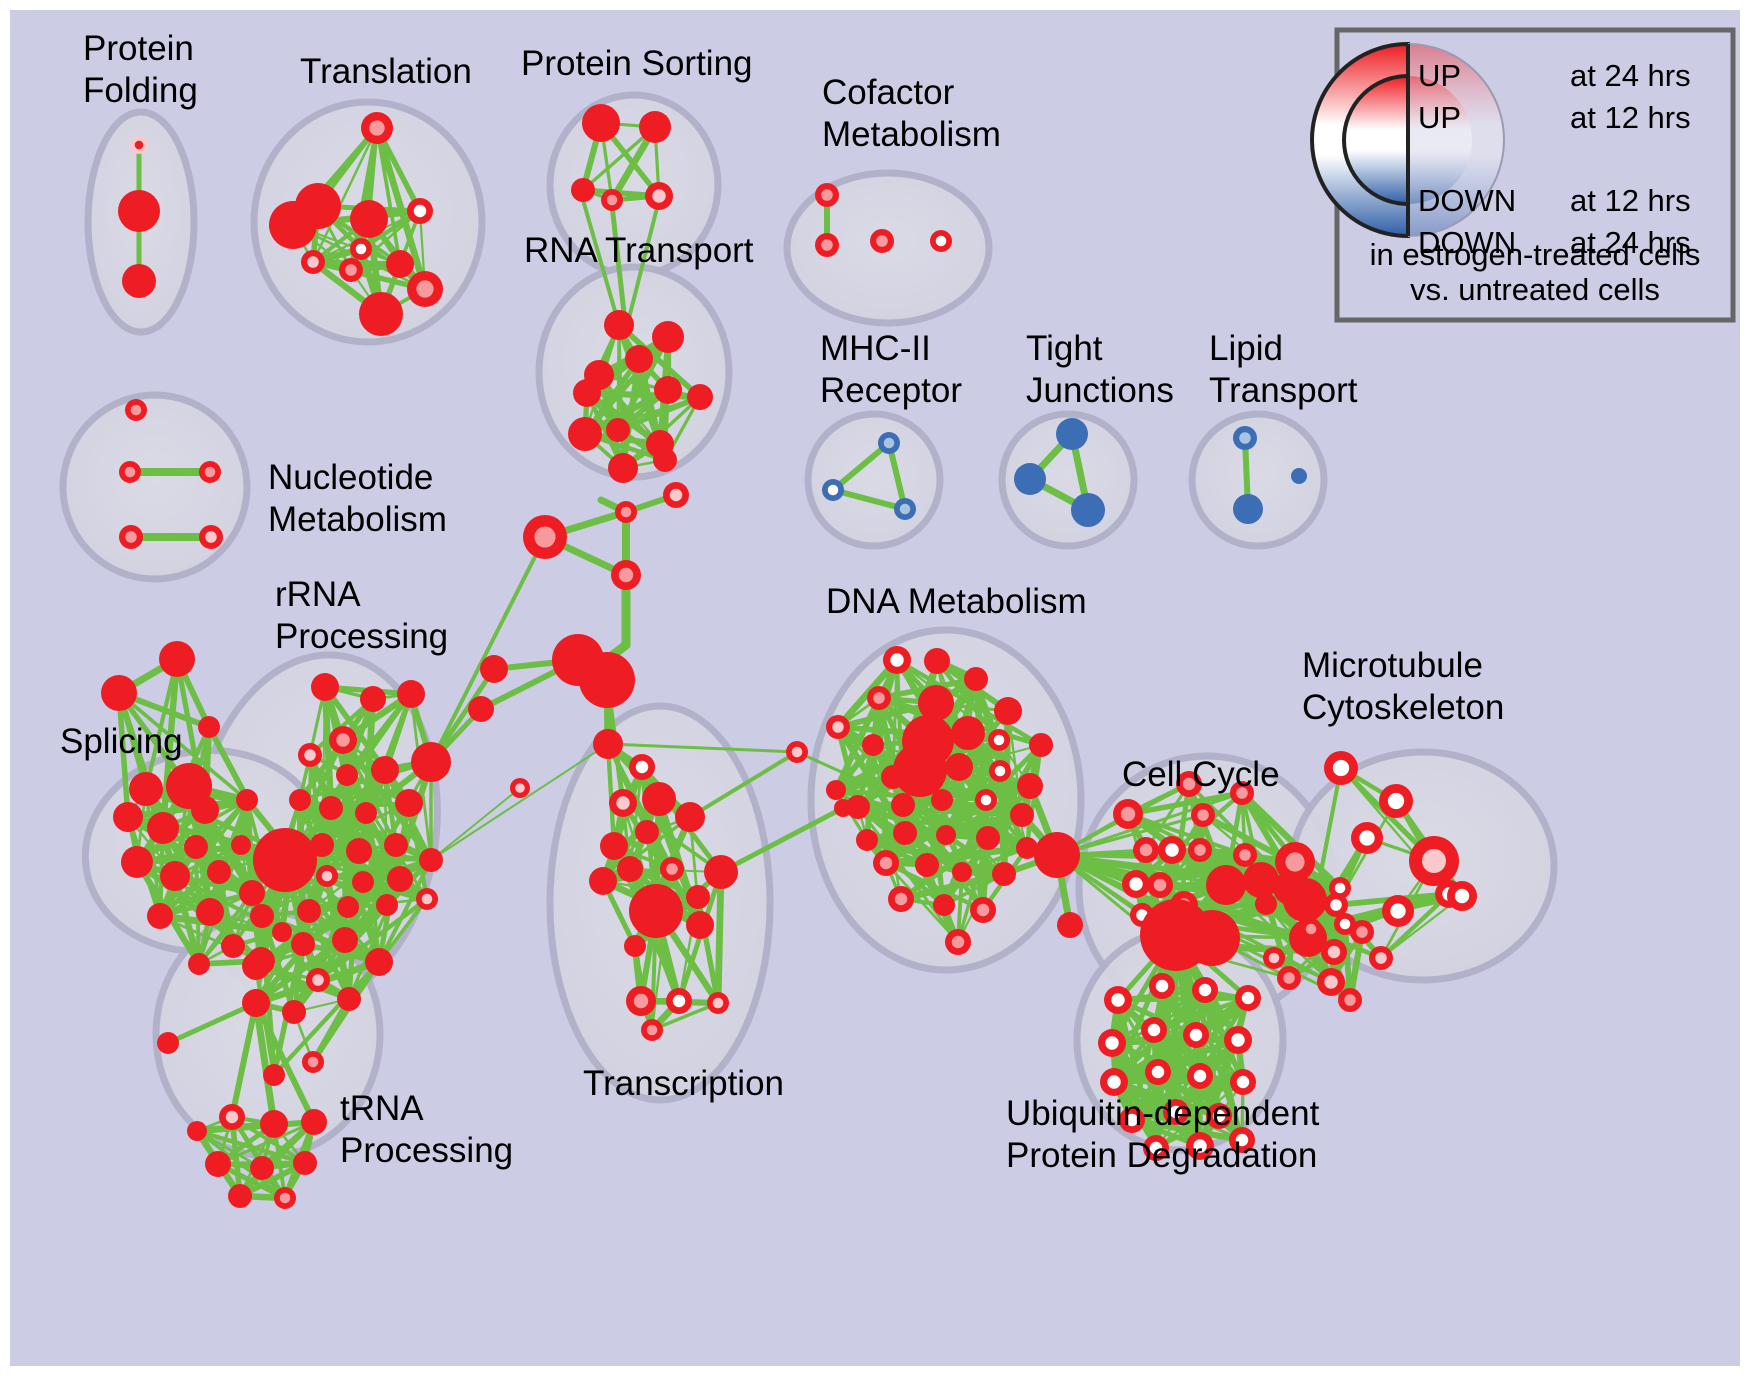 The width and height of the screenshot is (1750, 1376). What do you see at coordinates (1258, 480) in the screenshot?
I see `cluster-region-lipid-transport` at bounding box center [1258, 480].